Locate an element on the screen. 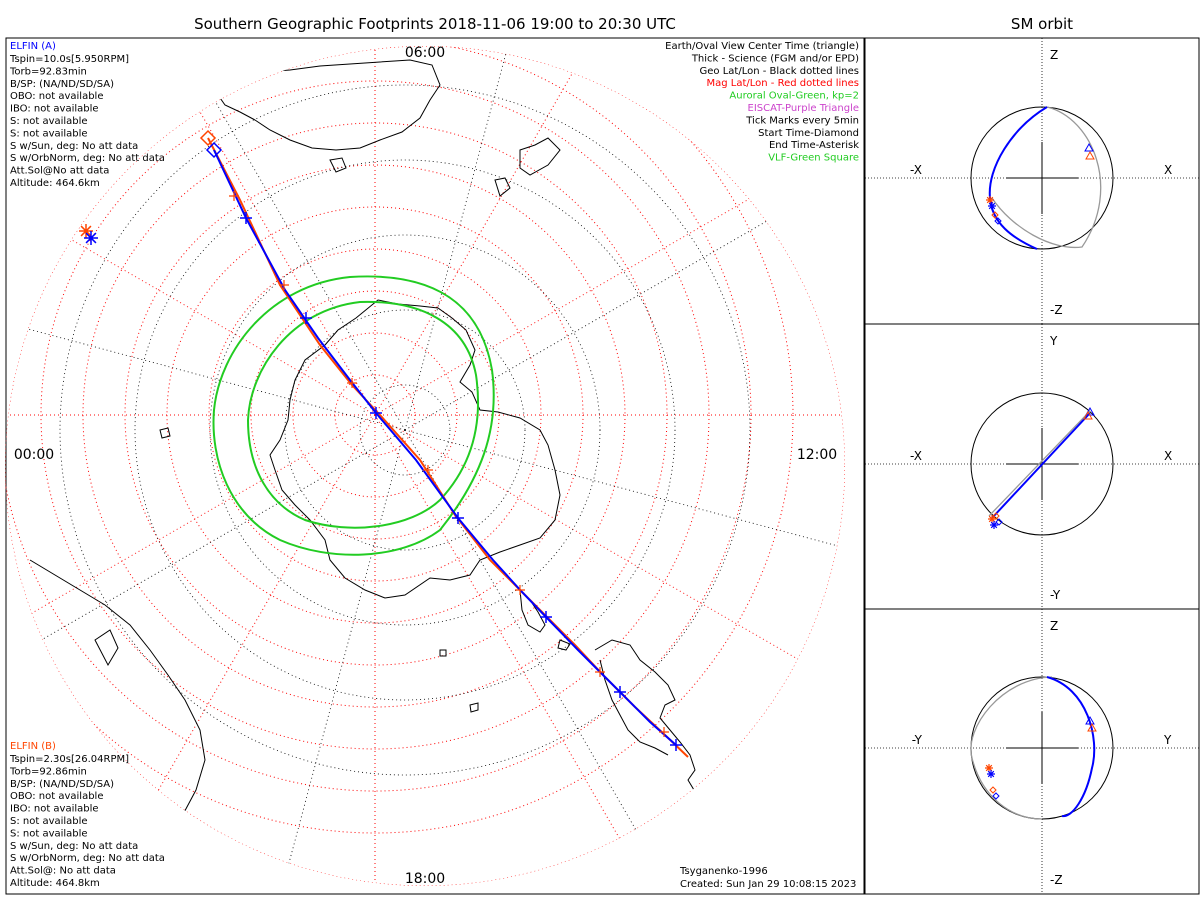 This screenshot has height=900, width=1200. sm-earth-circle is located at coordinates (1042, 464).